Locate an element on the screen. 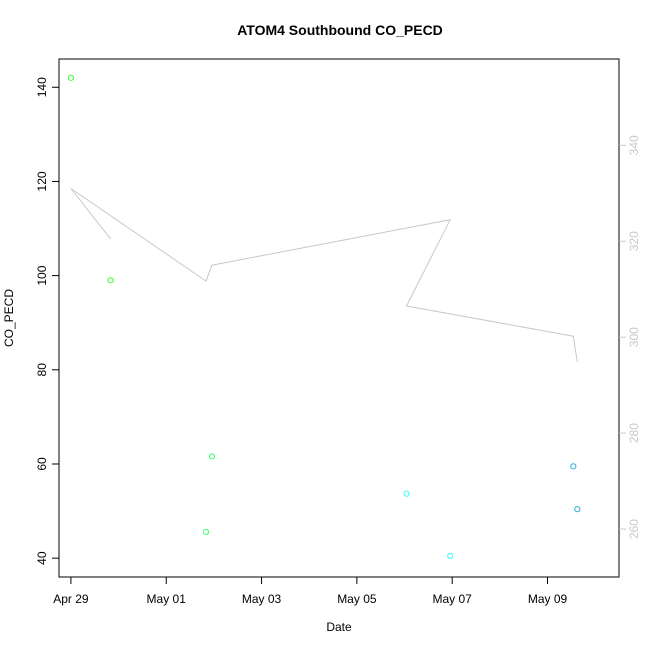  x-axis: Apr 29 May 01 May 03 May 05 May 07 May 09 is located at coordinates (310, 591).